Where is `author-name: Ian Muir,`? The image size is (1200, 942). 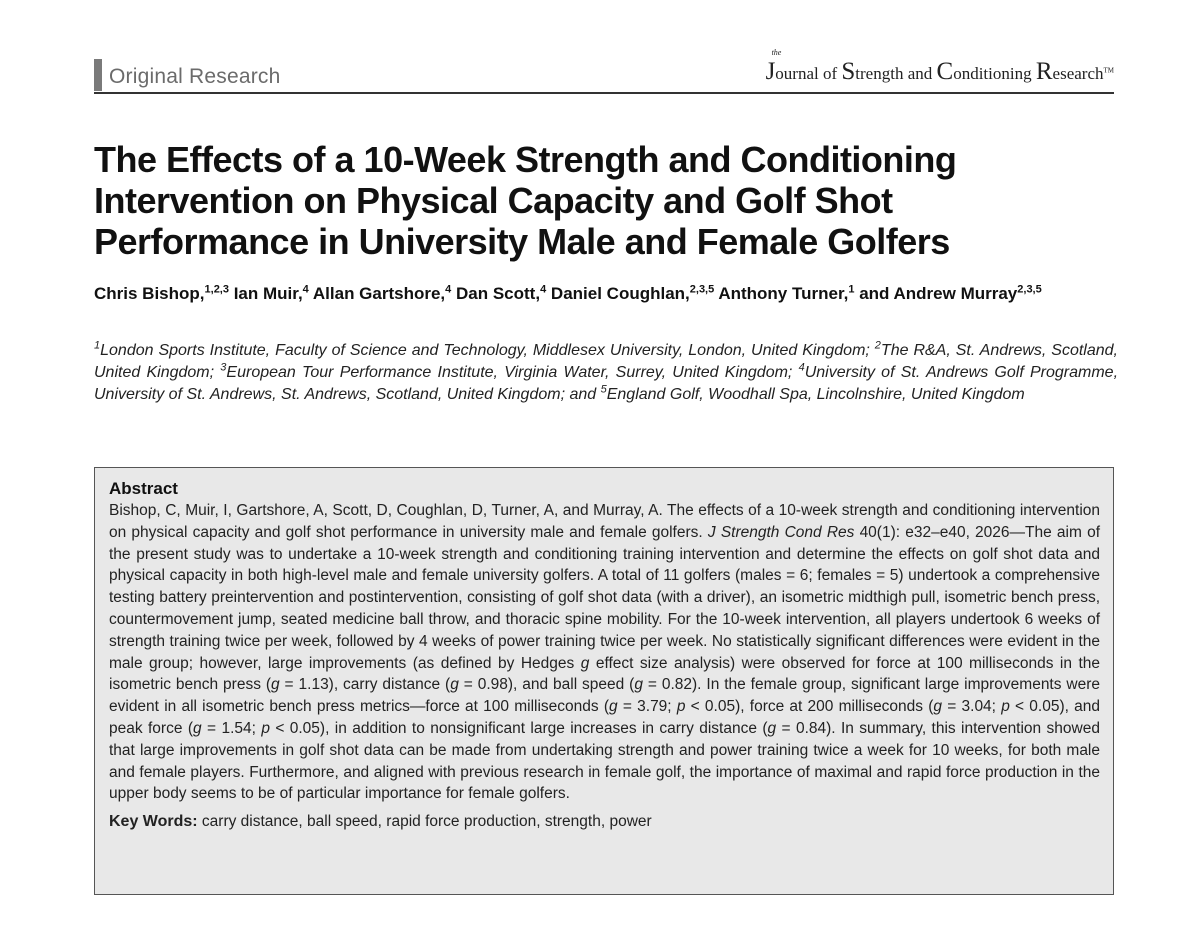 author-name: Ian Muir, is located at coordinates (265, 293).